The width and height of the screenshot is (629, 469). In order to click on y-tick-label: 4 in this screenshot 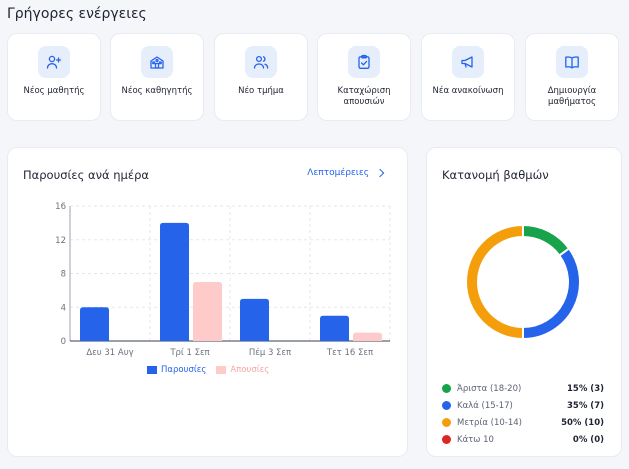, I will do `click(63, 308)`.